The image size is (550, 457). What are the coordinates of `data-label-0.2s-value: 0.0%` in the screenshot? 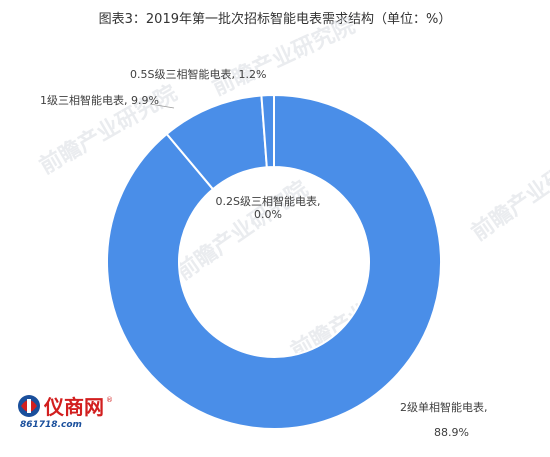 It's located at (268, 214).